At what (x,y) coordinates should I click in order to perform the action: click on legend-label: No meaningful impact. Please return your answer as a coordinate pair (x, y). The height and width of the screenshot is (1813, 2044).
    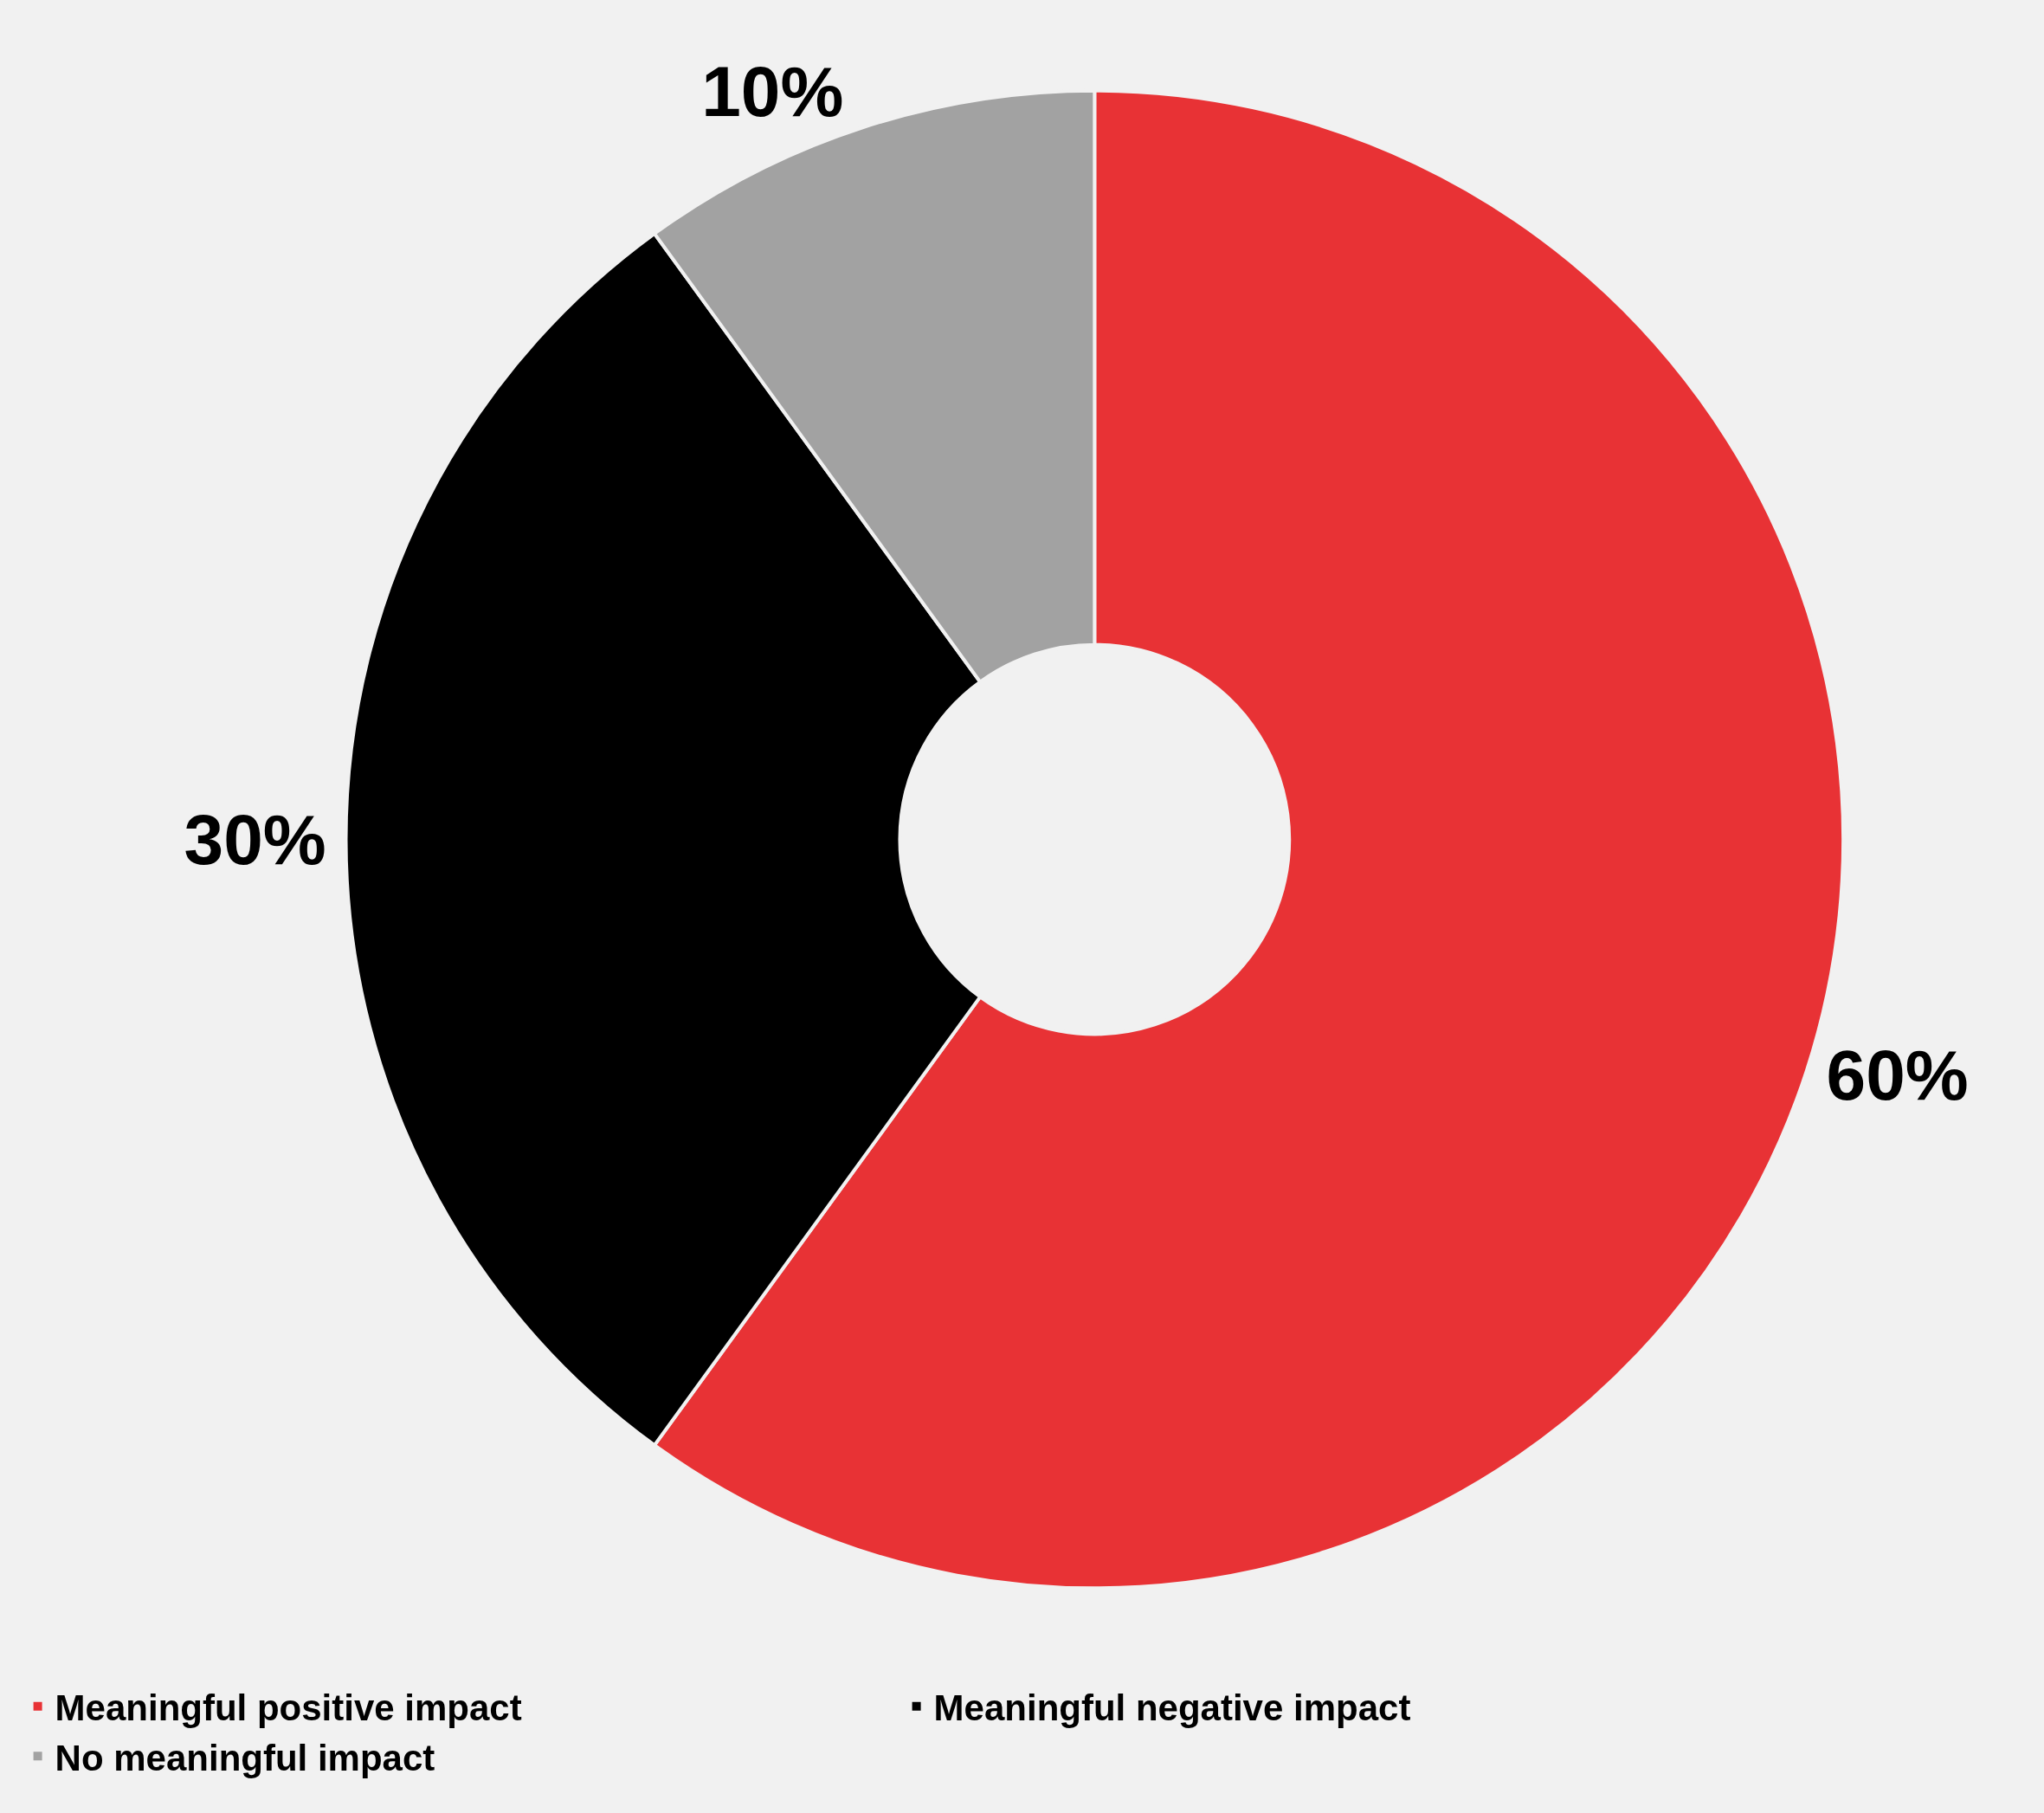
    Looking at the image, I should click on (245, 1757).